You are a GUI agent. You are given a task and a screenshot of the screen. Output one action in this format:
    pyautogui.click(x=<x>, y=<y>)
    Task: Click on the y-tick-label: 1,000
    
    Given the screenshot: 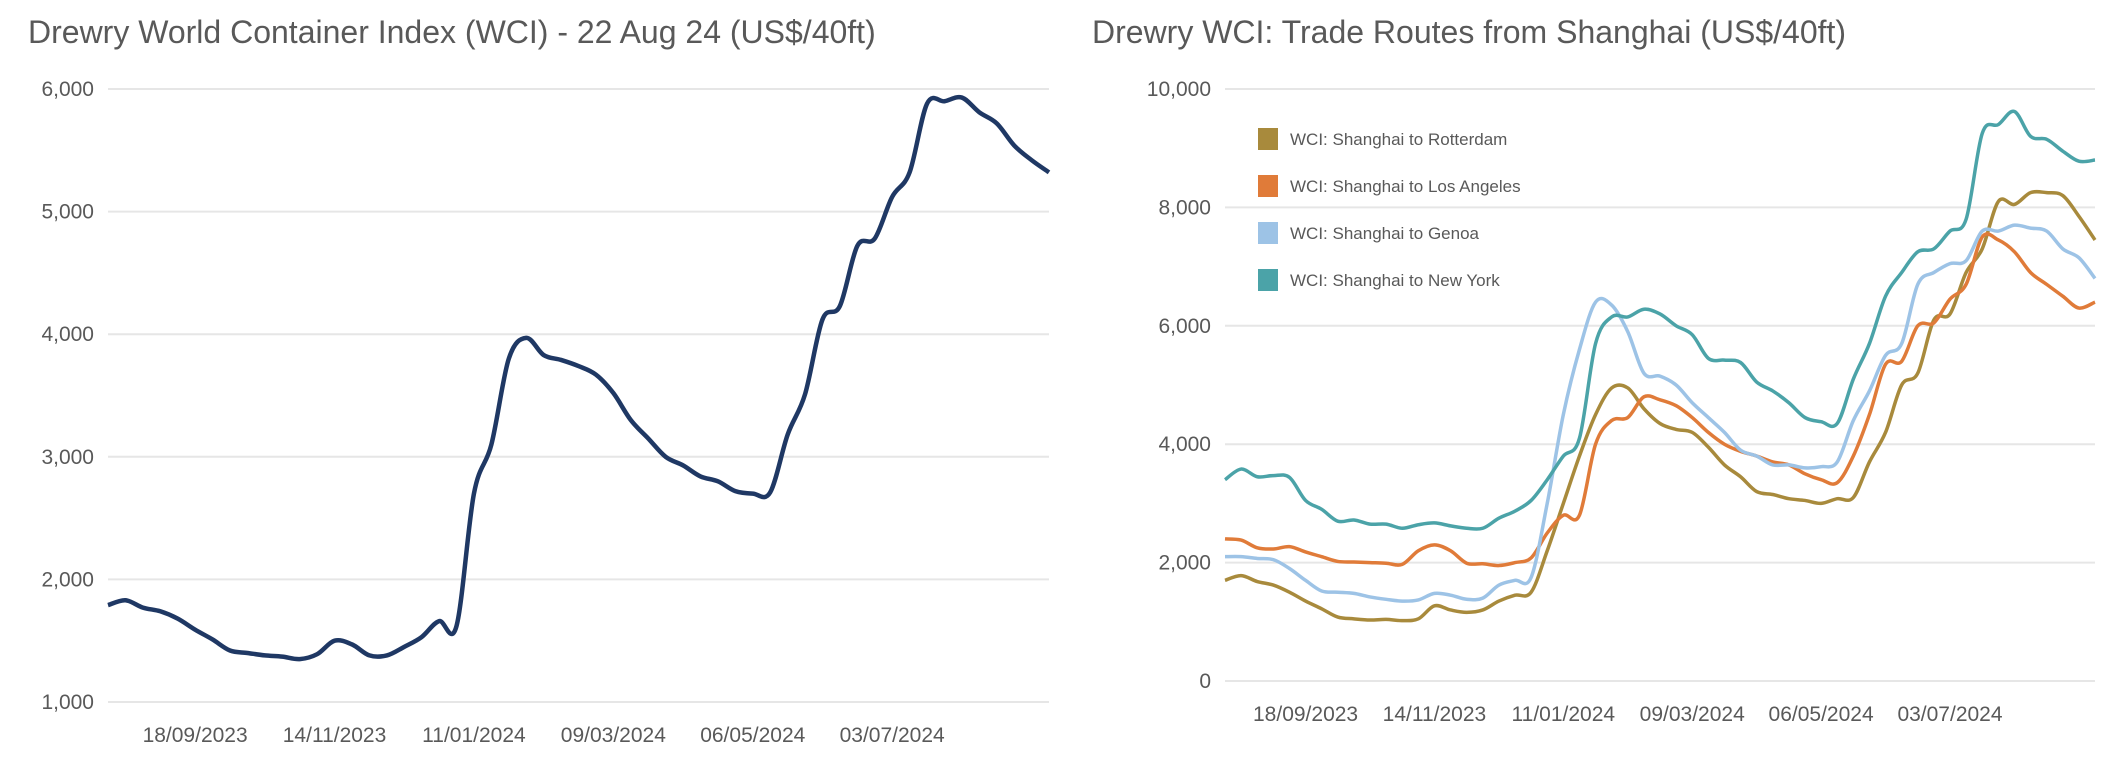 What is the action you would take?
    pyautogui.click(x=67, y=702)
    